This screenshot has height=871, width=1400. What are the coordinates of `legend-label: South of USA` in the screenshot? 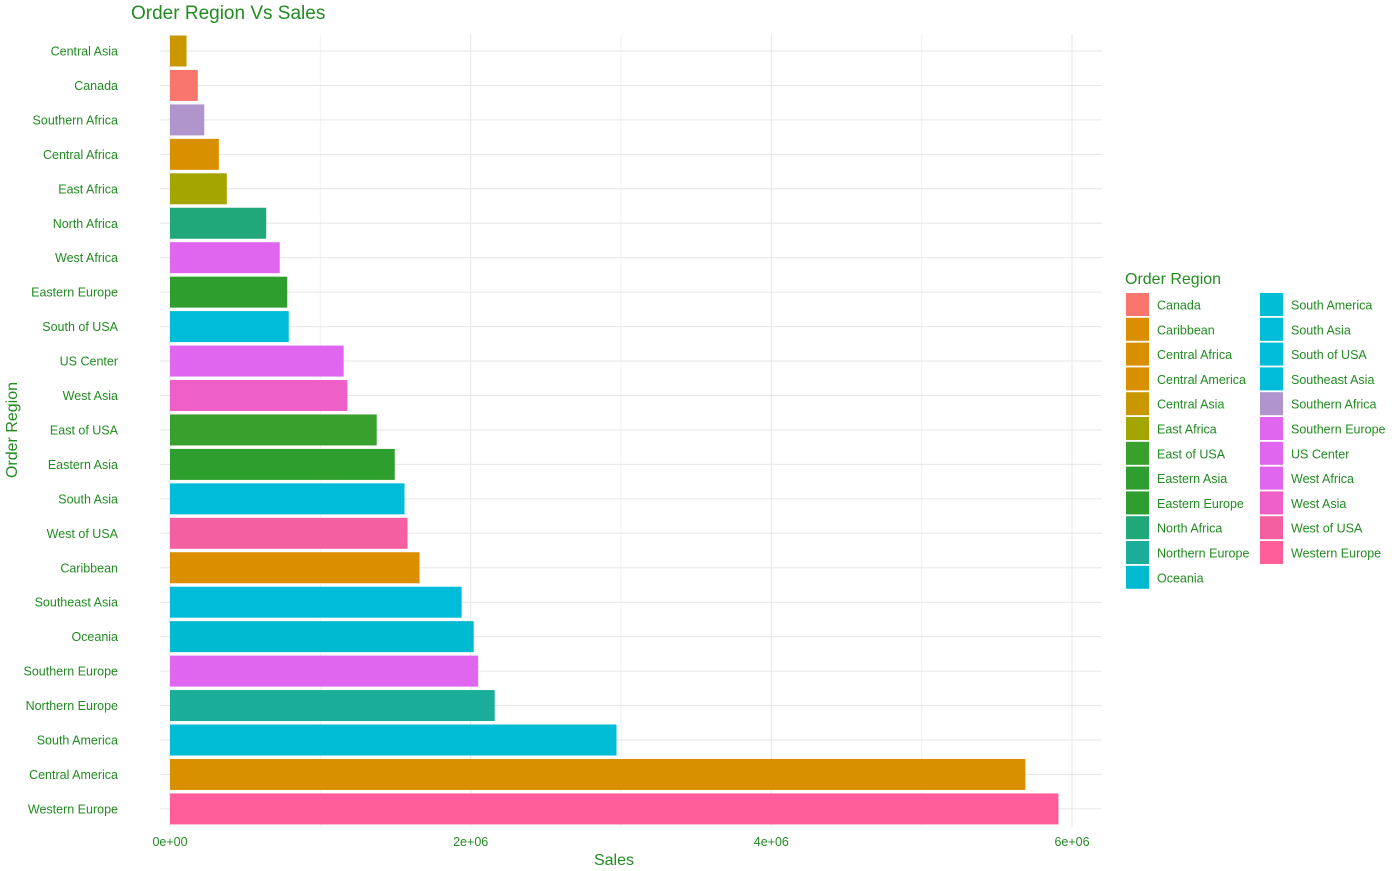 It's located at (1329, 355).